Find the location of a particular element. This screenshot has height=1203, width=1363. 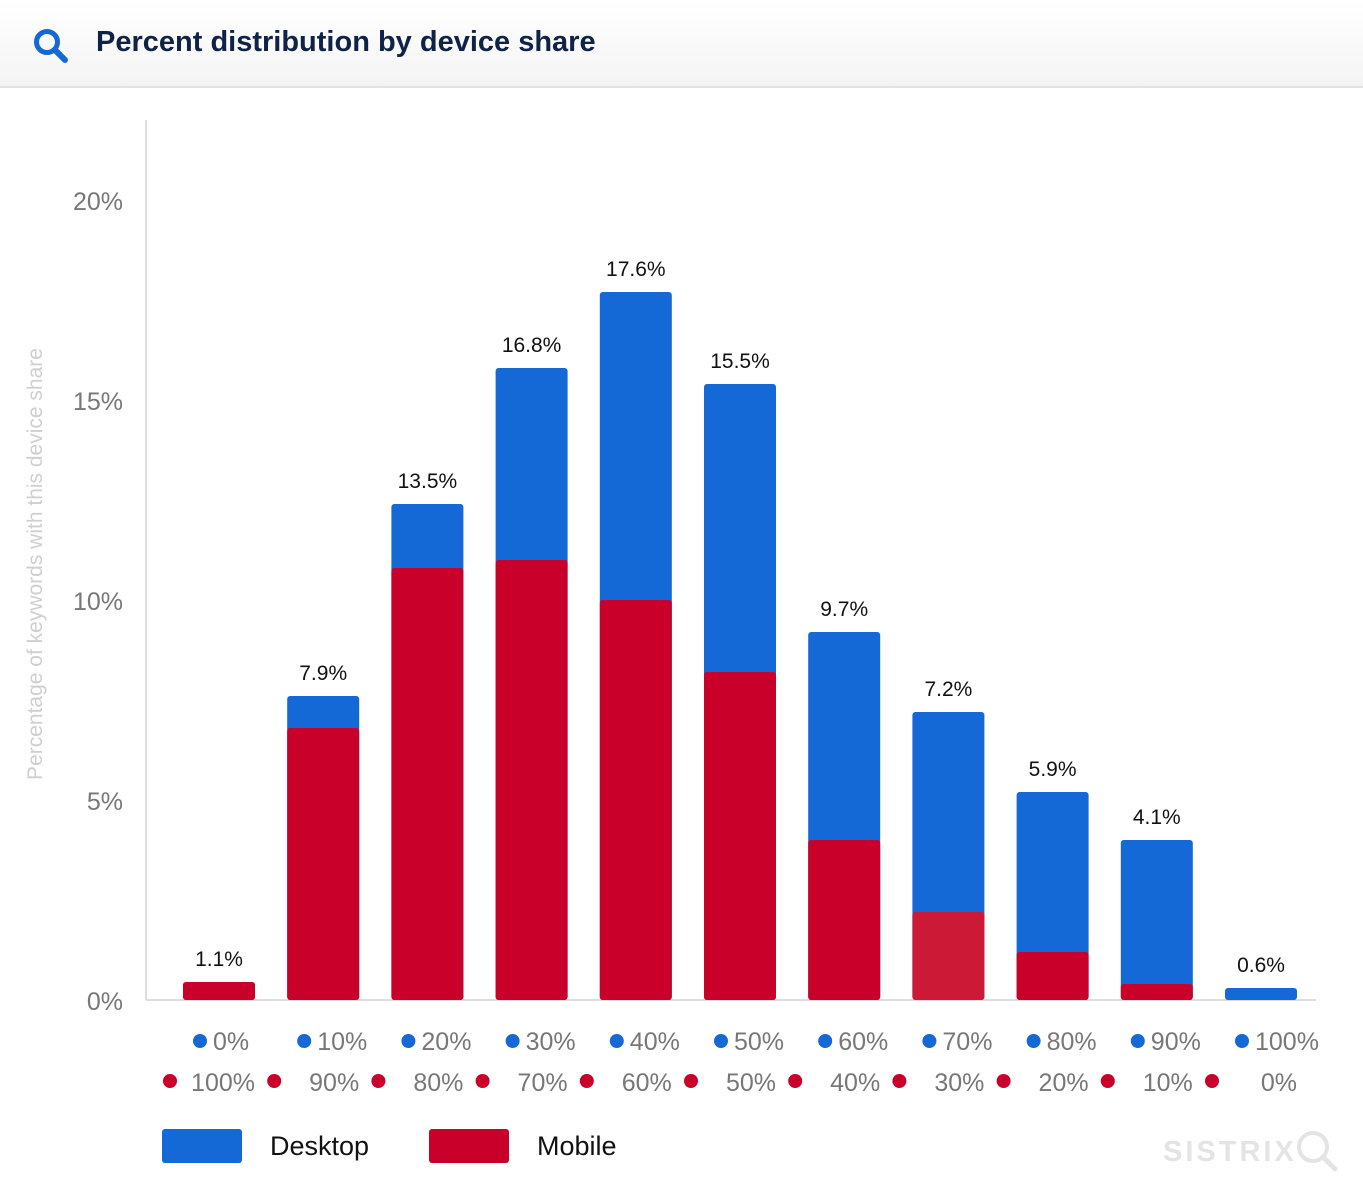

category-label-mobile: 0% is located at coordinates (1279, 1083).